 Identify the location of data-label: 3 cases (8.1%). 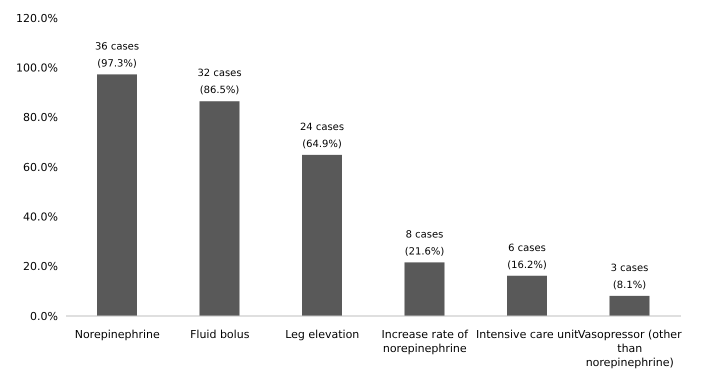
(629, 276).